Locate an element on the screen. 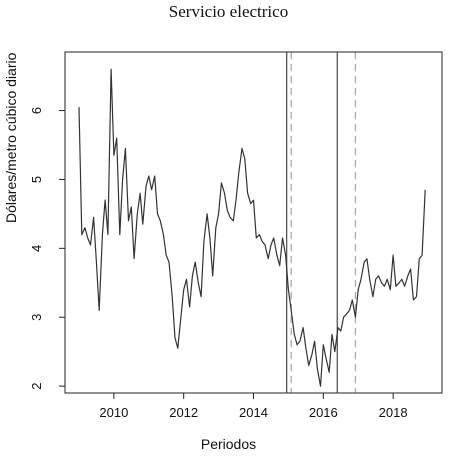 This screenshot has height=458, width=457. x-tick-label-2010: 2010 is located at coordinates (113, 412).